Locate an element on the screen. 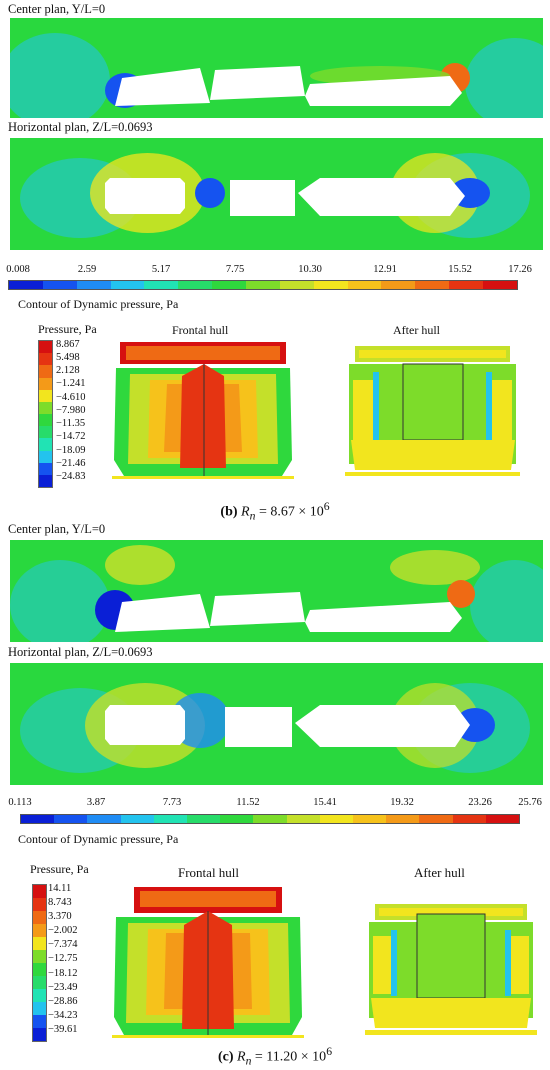 This screenshot has width=550, height=1070. horizontal-plan-title: Horizontal plan, Z/L=0.0693 is located at coordinates (80, 127).